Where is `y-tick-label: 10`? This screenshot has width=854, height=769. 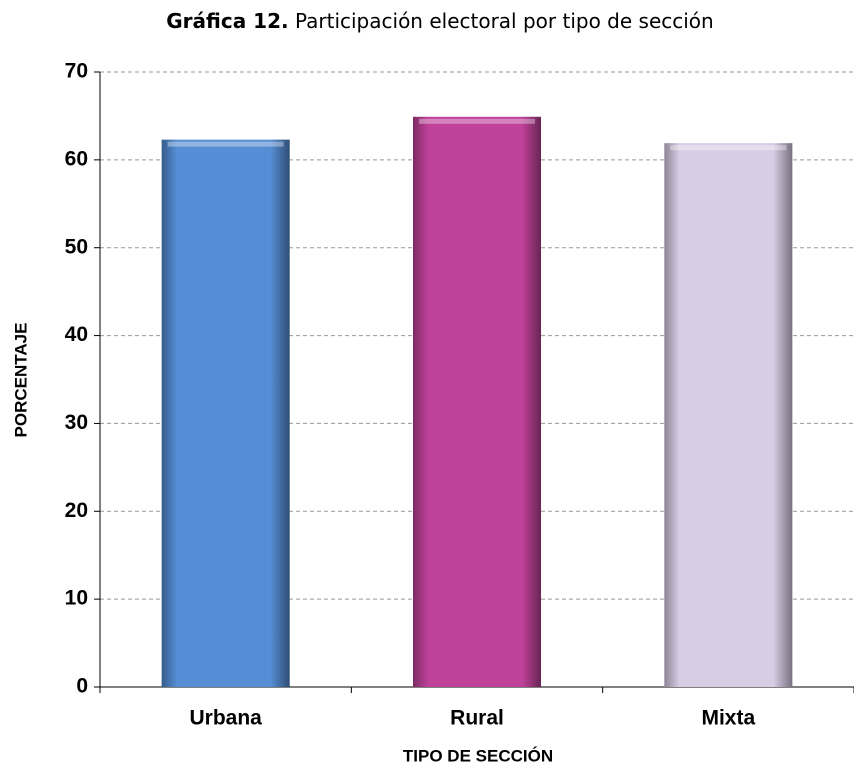
y-tick-label: 10 is located at coordinates (76, 598).